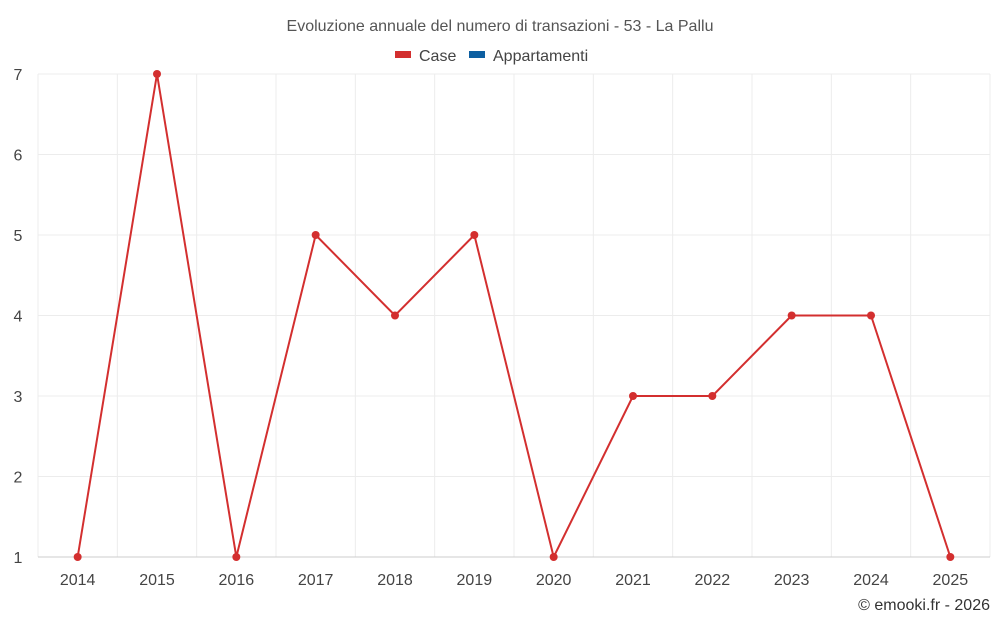 The height and width of the screenshot is (625, 1000). I want to click on x-tick-label: 2014, so click(78, 580).